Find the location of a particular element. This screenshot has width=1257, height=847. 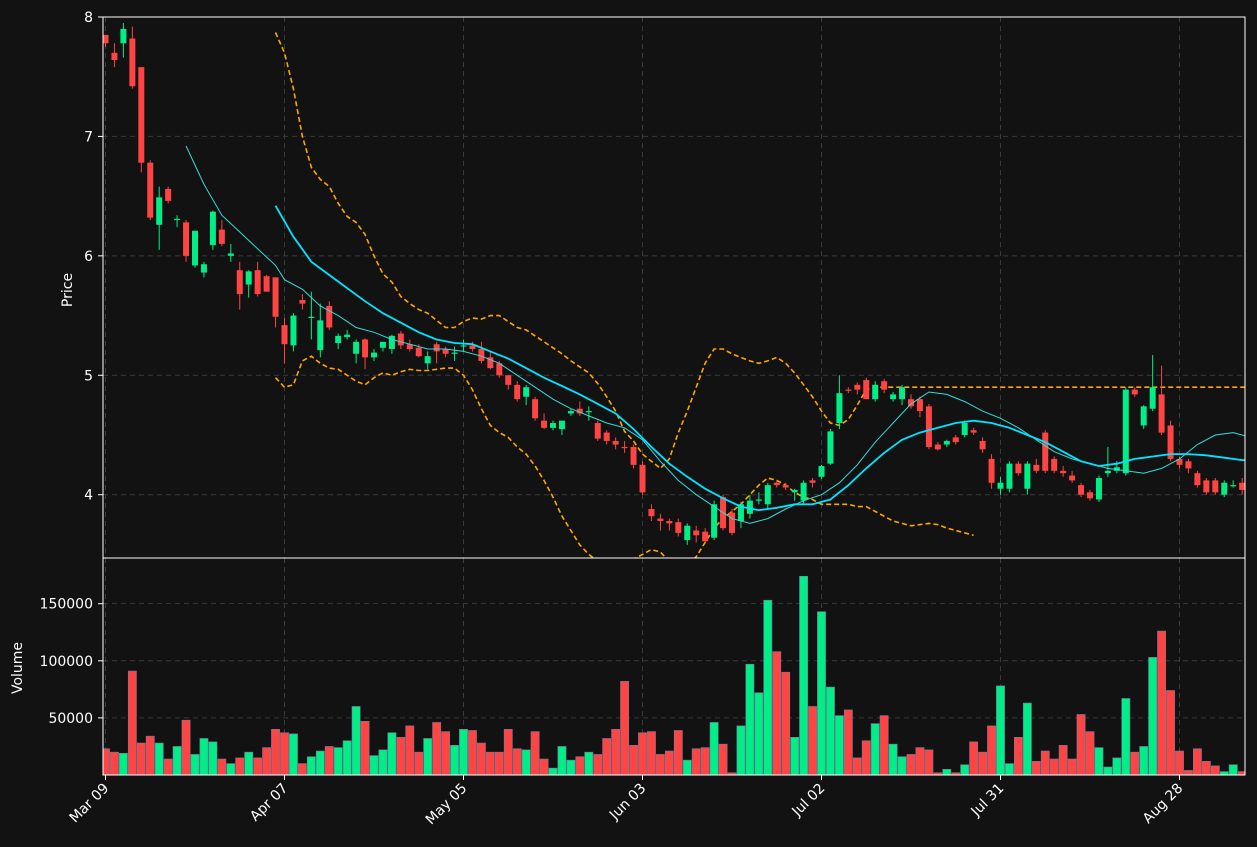

price-tick-label: 6 is located at coordinates (88, 257).